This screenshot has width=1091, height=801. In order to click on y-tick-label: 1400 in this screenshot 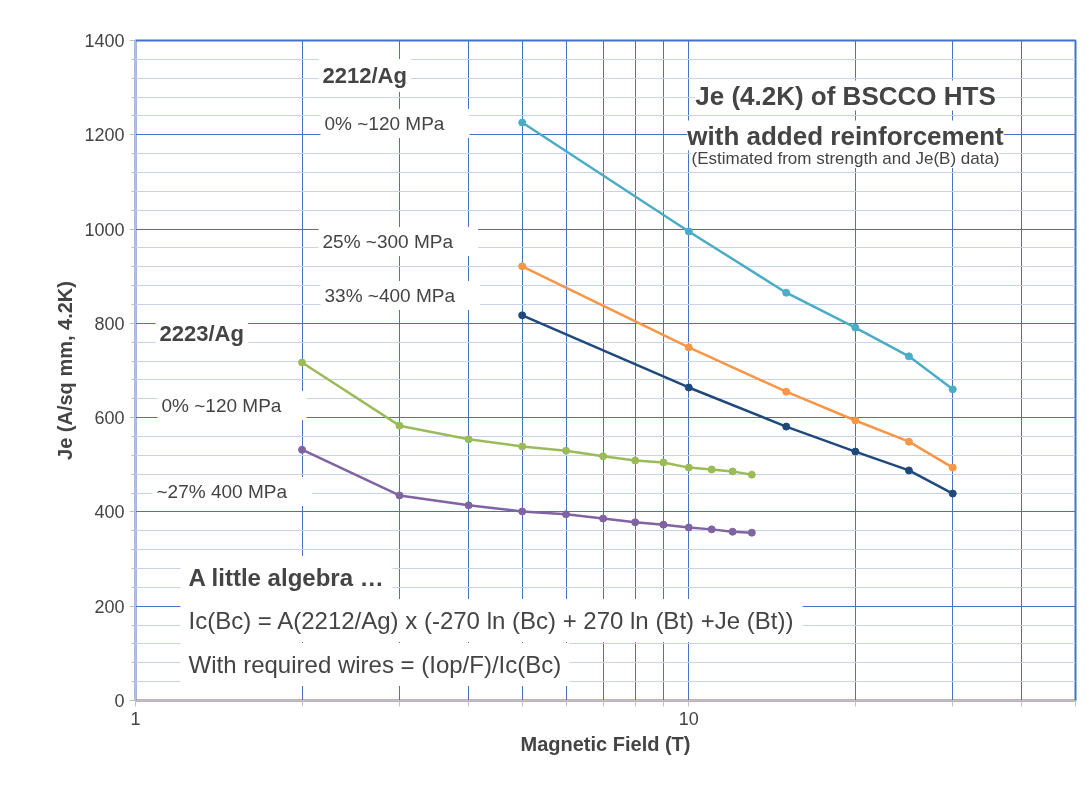, I will do `click(104, 41)`.